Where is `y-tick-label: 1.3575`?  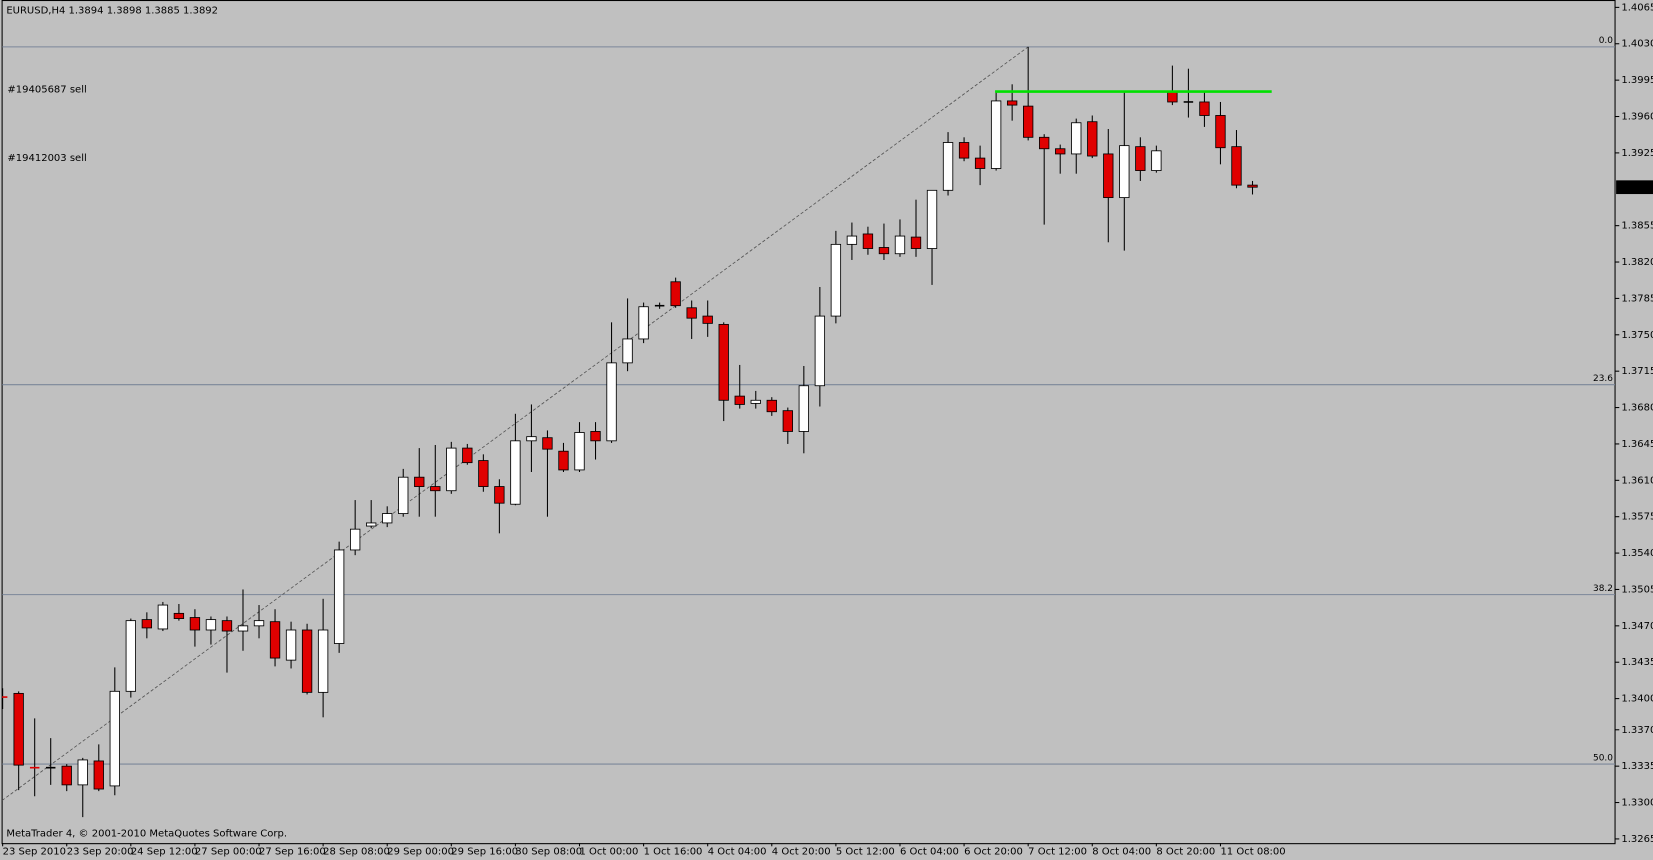 y-tick-label: 1.3575 is located at coordinates (1637, 517).